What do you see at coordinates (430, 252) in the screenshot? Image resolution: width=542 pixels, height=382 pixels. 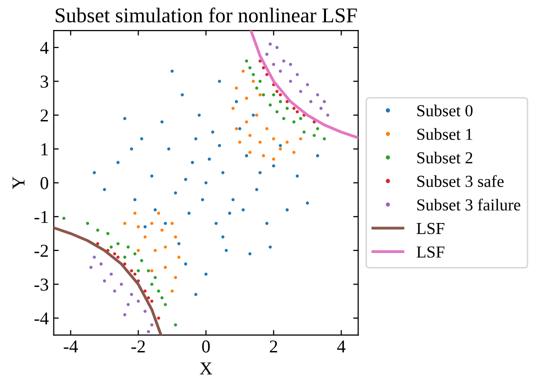 I see `legend-label: LSF` at bounding box center [430, 252].